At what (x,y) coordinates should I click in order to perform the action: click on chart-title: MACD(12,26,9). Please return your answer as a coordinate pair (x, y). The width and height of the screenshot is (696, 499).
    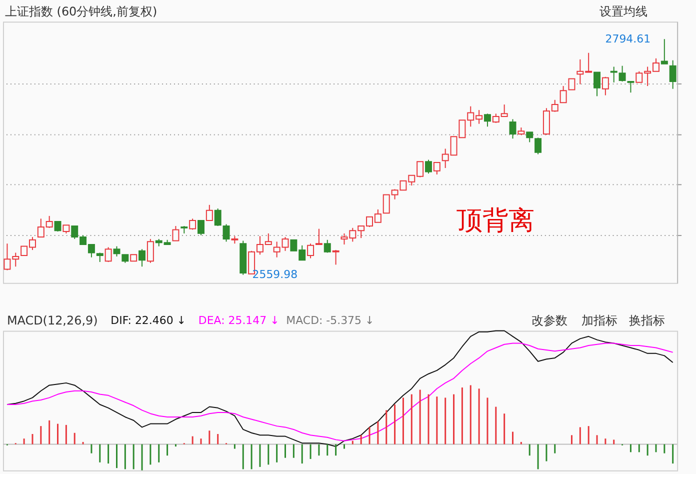
    Looking at the image, I should click on (52, 321).